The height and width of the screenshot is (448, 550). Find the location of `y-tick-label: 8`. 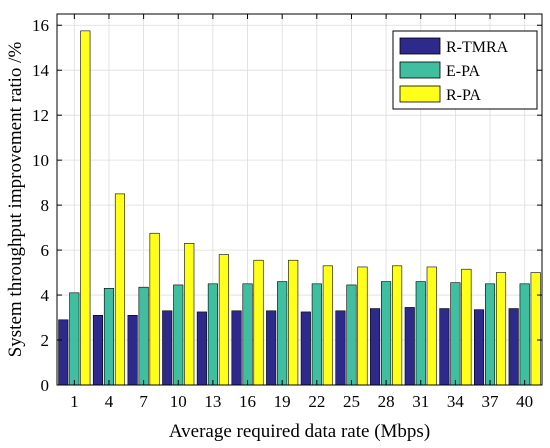

y-tick-label: 8 is located at coordinates (45, 205).